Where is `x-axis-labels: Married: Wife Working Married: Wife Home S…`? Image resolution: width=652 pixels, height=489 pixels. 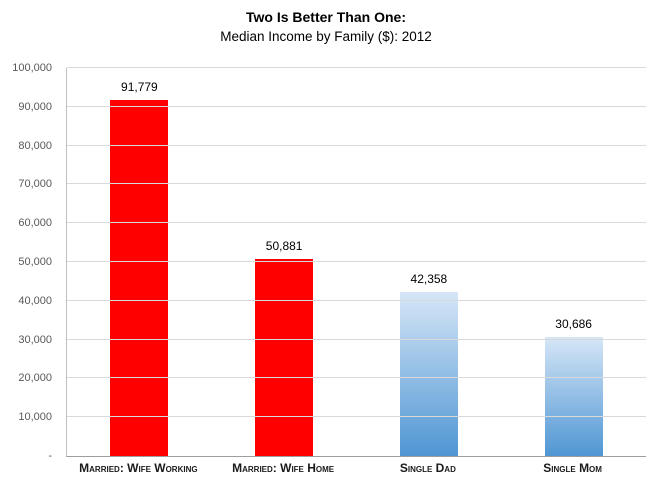 x-axis-labels: Married: Wife Working Married: Wife Home S… is located at coordinates (355, 468).